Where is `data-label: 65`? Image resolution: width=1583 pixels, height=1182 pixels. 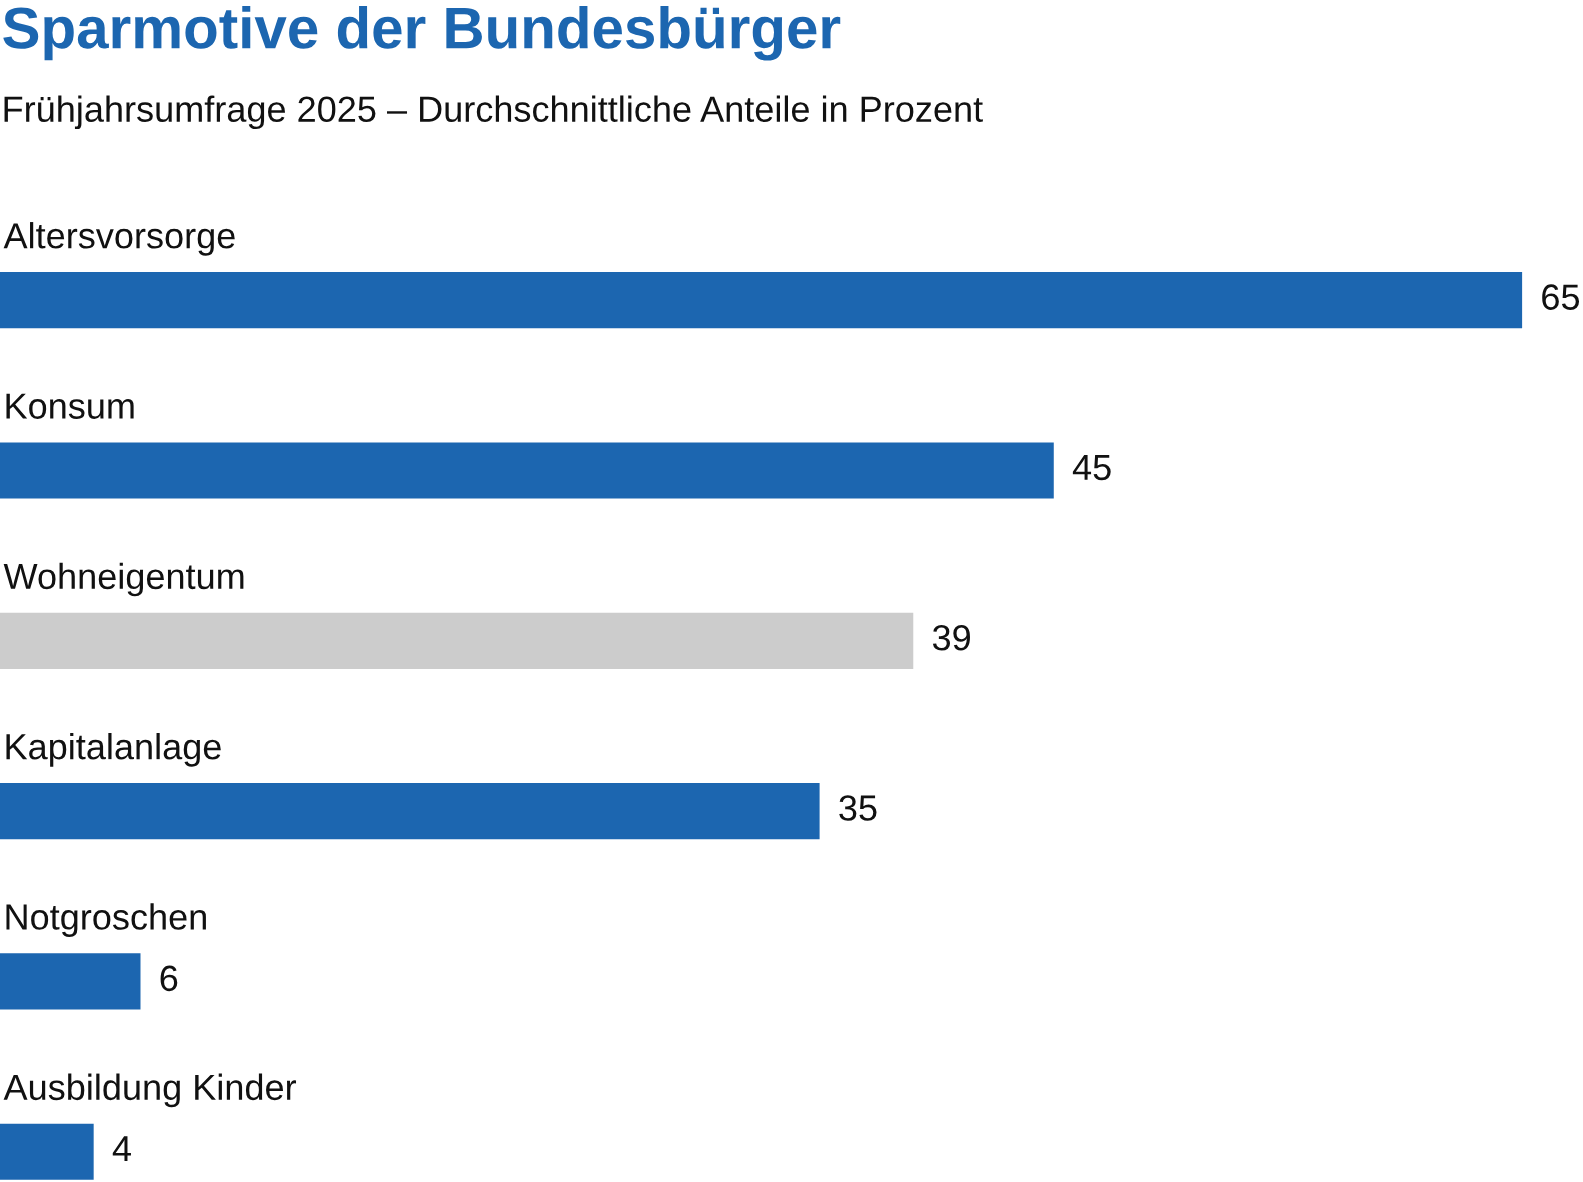
data-label: 65 is located at coordinates (1561, 297).